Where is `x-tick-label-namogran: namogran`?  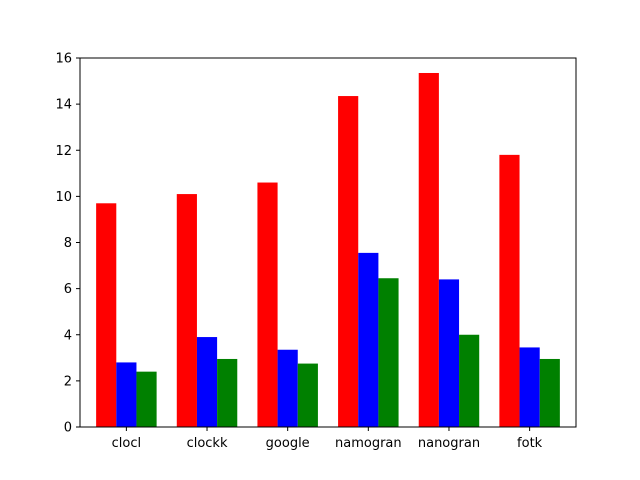 x-tick-label-namogran: namogran is located at coordinates (368, 443).